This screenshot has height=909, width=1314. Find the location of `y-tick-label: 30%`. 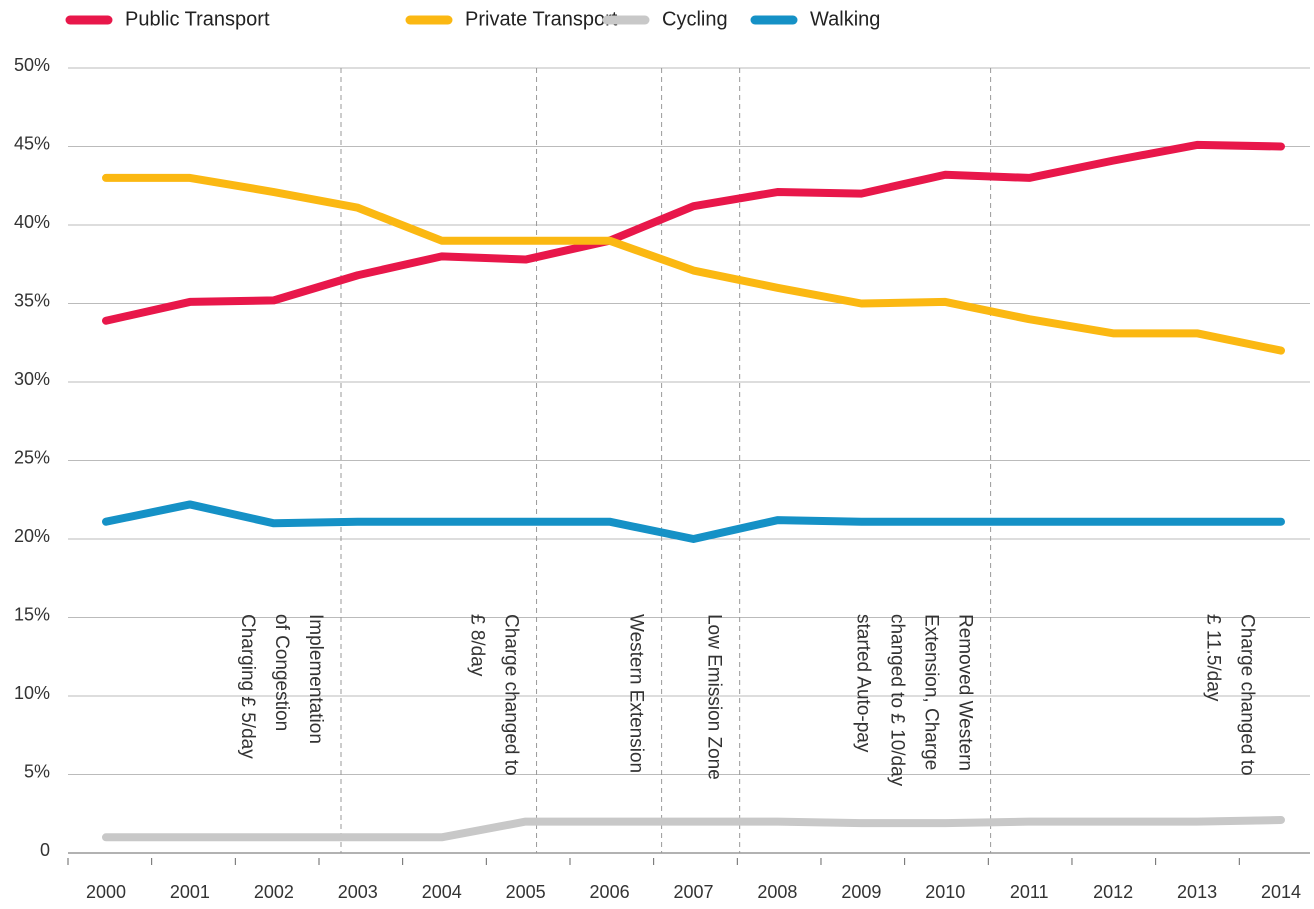

y-tick-label: 30% is located at coordinates (32, 379).